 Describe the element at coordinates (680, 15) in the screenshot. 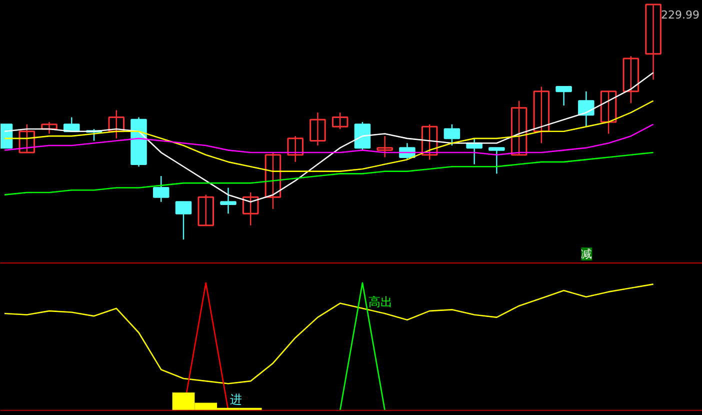

I see `annotation: 229.99` at that location.